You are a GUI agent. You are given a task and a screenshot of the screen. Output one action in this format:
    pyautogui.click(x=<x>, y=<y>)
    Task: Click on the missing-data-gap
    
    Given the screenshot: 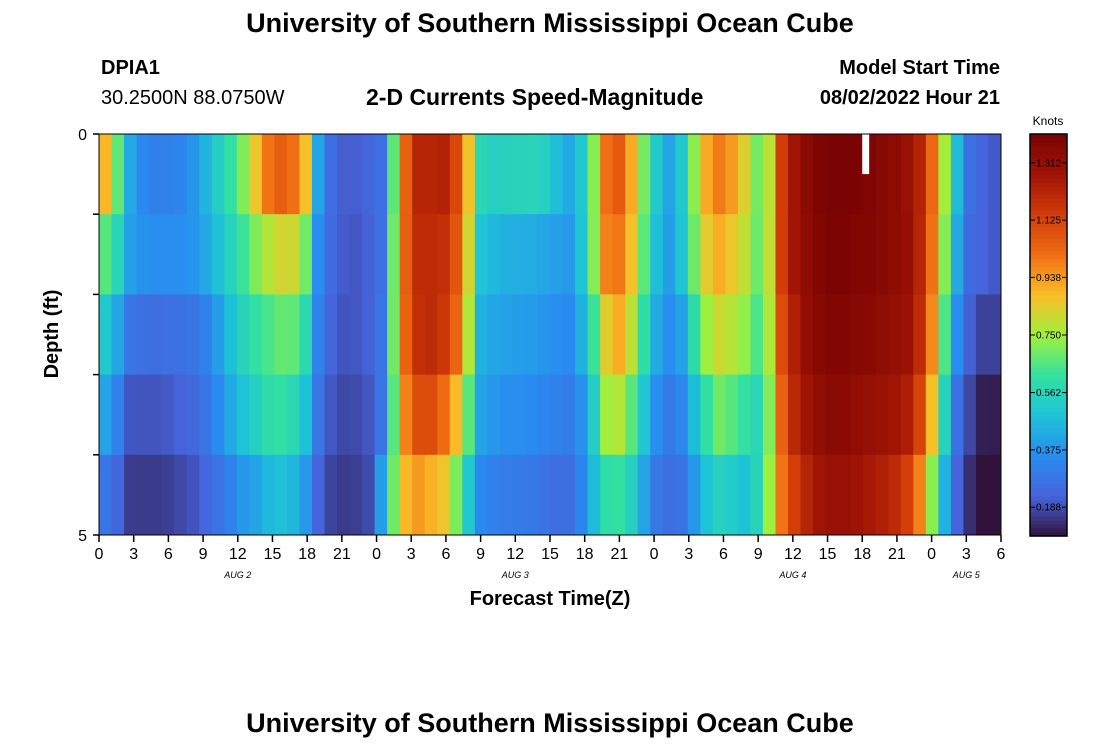 What is the action you would take?
    pyautogui.click(x=866, y=154)
    